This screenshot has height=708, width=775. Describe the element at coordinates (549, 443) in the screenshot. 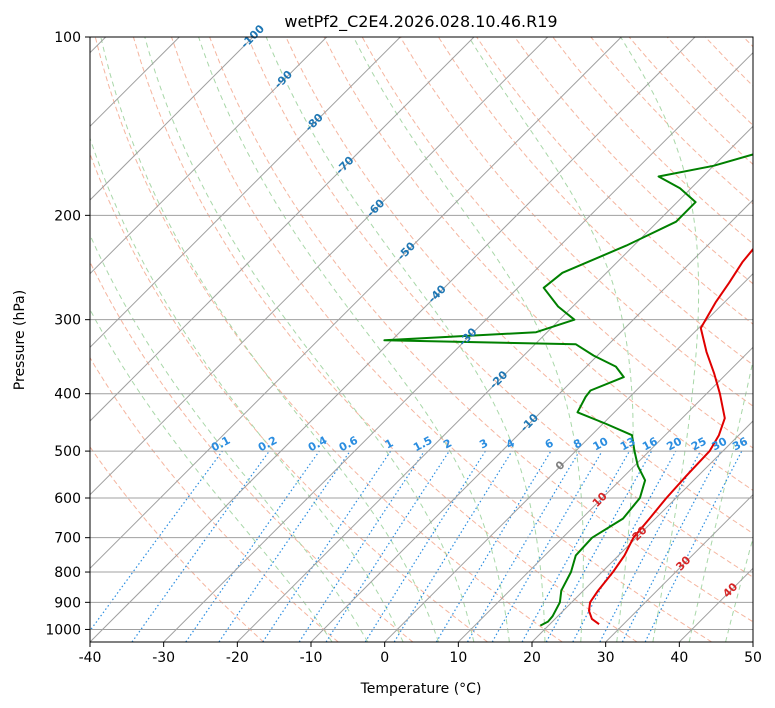

I see `mixing-ratio-label: 6` at that location.